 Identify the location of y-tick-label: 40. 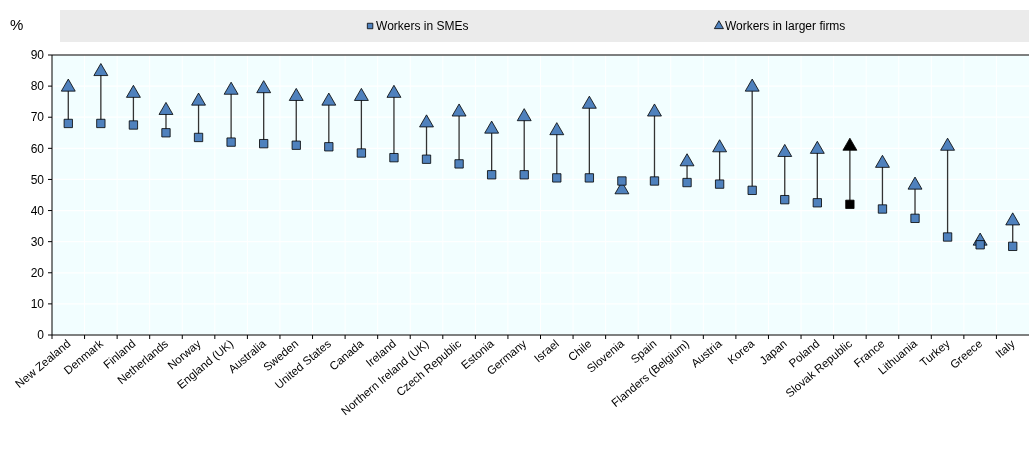
(37, 210).